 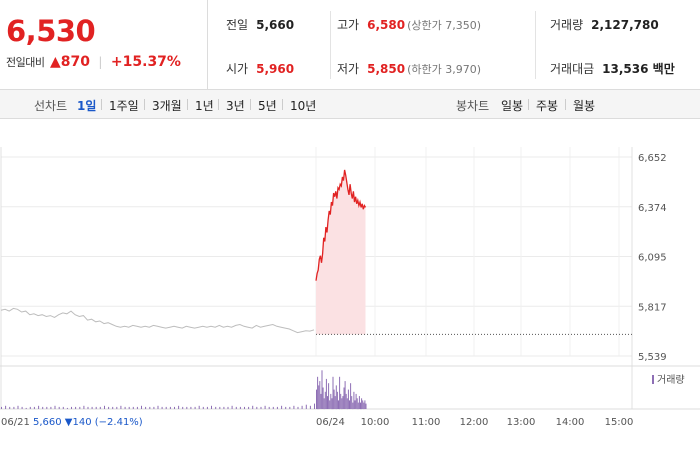 What do you see at coordinates (303, 106) in the screenshot?
I see `tab-10year: 10년` at bounding box center [303, 106].